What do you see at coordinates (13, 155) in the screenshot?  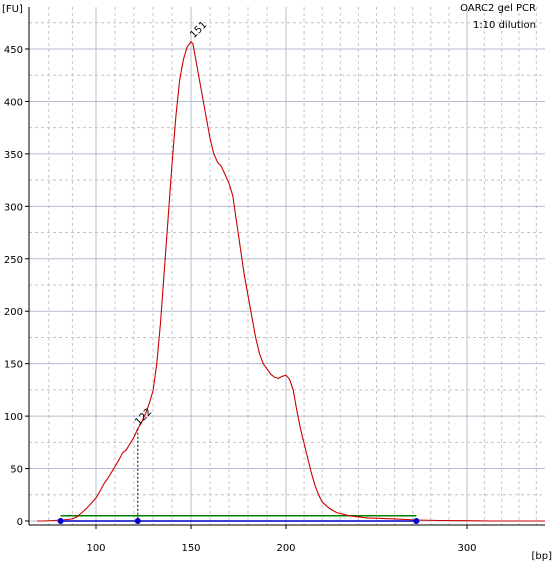 I see `y-tick-label: 350` at bounding box center [13, 155].